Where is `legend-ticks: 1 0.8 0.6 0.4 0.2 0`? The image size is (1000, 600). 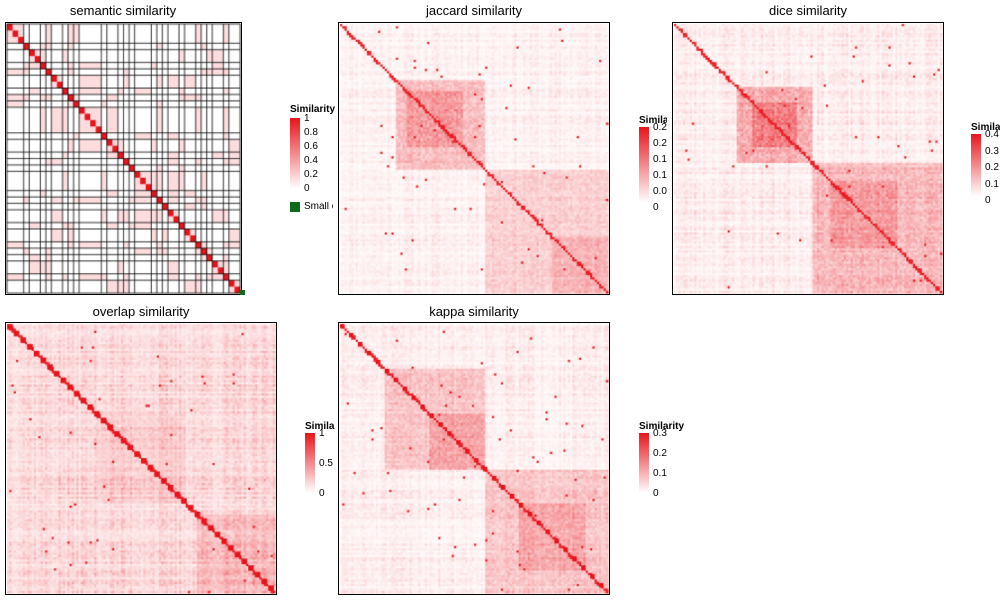 legend-ticks: 1 0.8 0.6 0.4 0.2 0 is located at coordinates (320, 154).